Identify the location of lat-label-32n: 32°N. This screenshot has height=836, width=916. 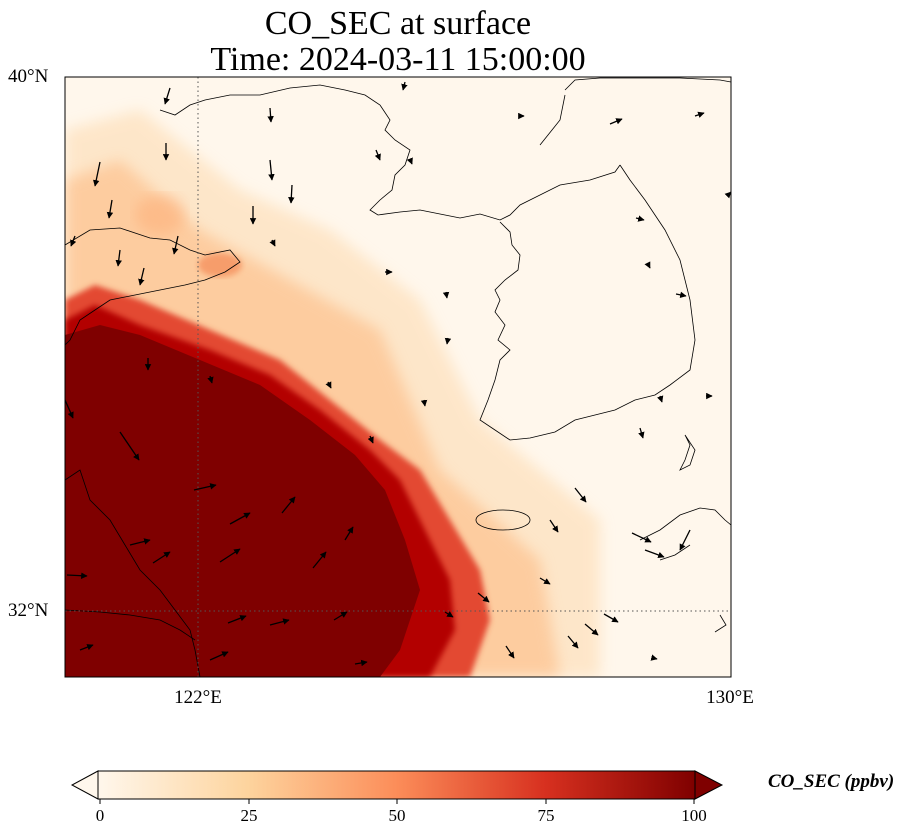
(28, 610).